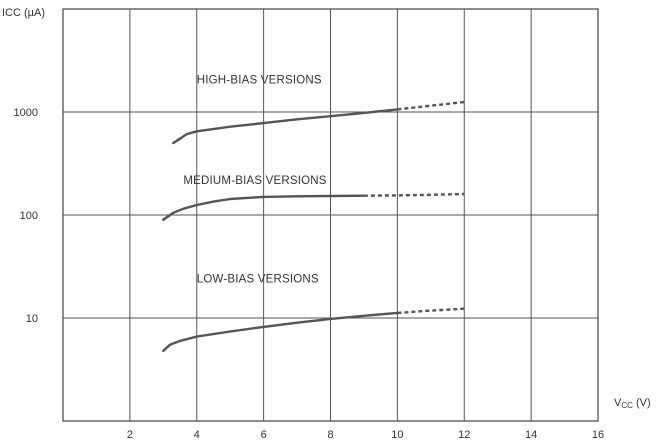 The image size is (657, 445). Describe the element at coordinates (26, 113) in the screenshot. I see `y-tick-label: 1000` at that location.